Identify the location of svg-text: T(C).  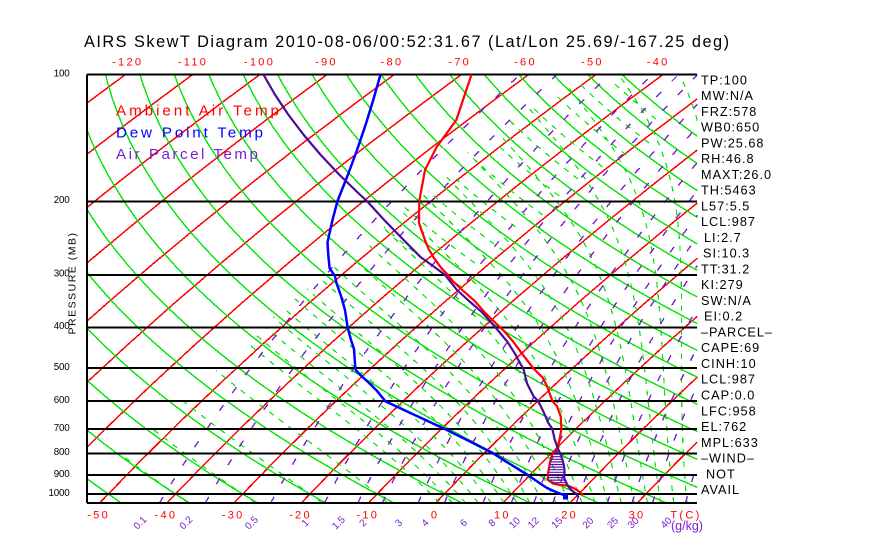
(685, 516).